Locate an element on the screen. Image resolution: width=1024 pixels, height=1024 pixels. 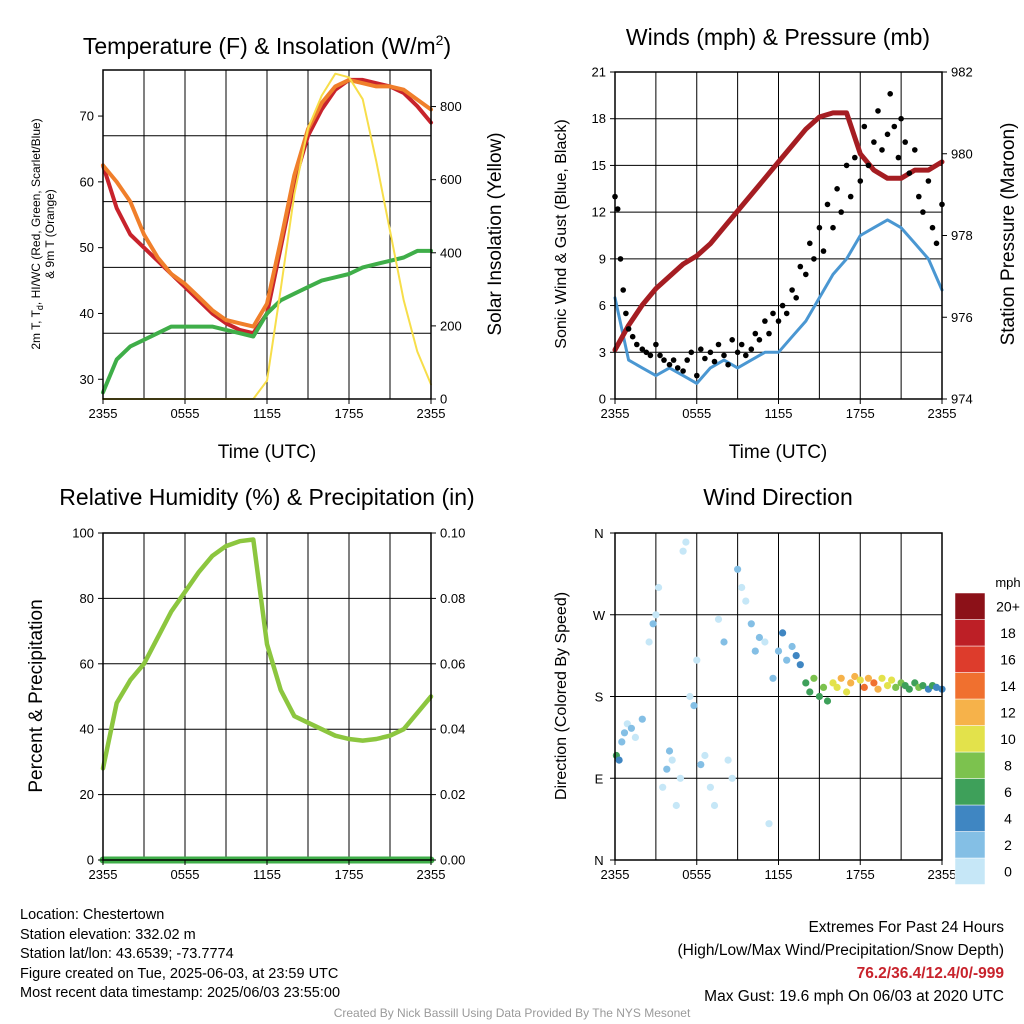
series-dewpoint is located at coordinates (267, 321).